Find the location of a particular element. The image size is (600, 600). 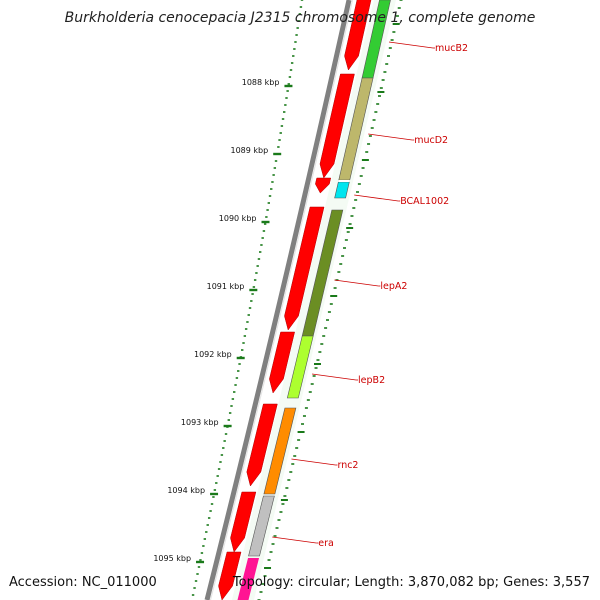

gene-leader-era is located at coordinates (294, 540).